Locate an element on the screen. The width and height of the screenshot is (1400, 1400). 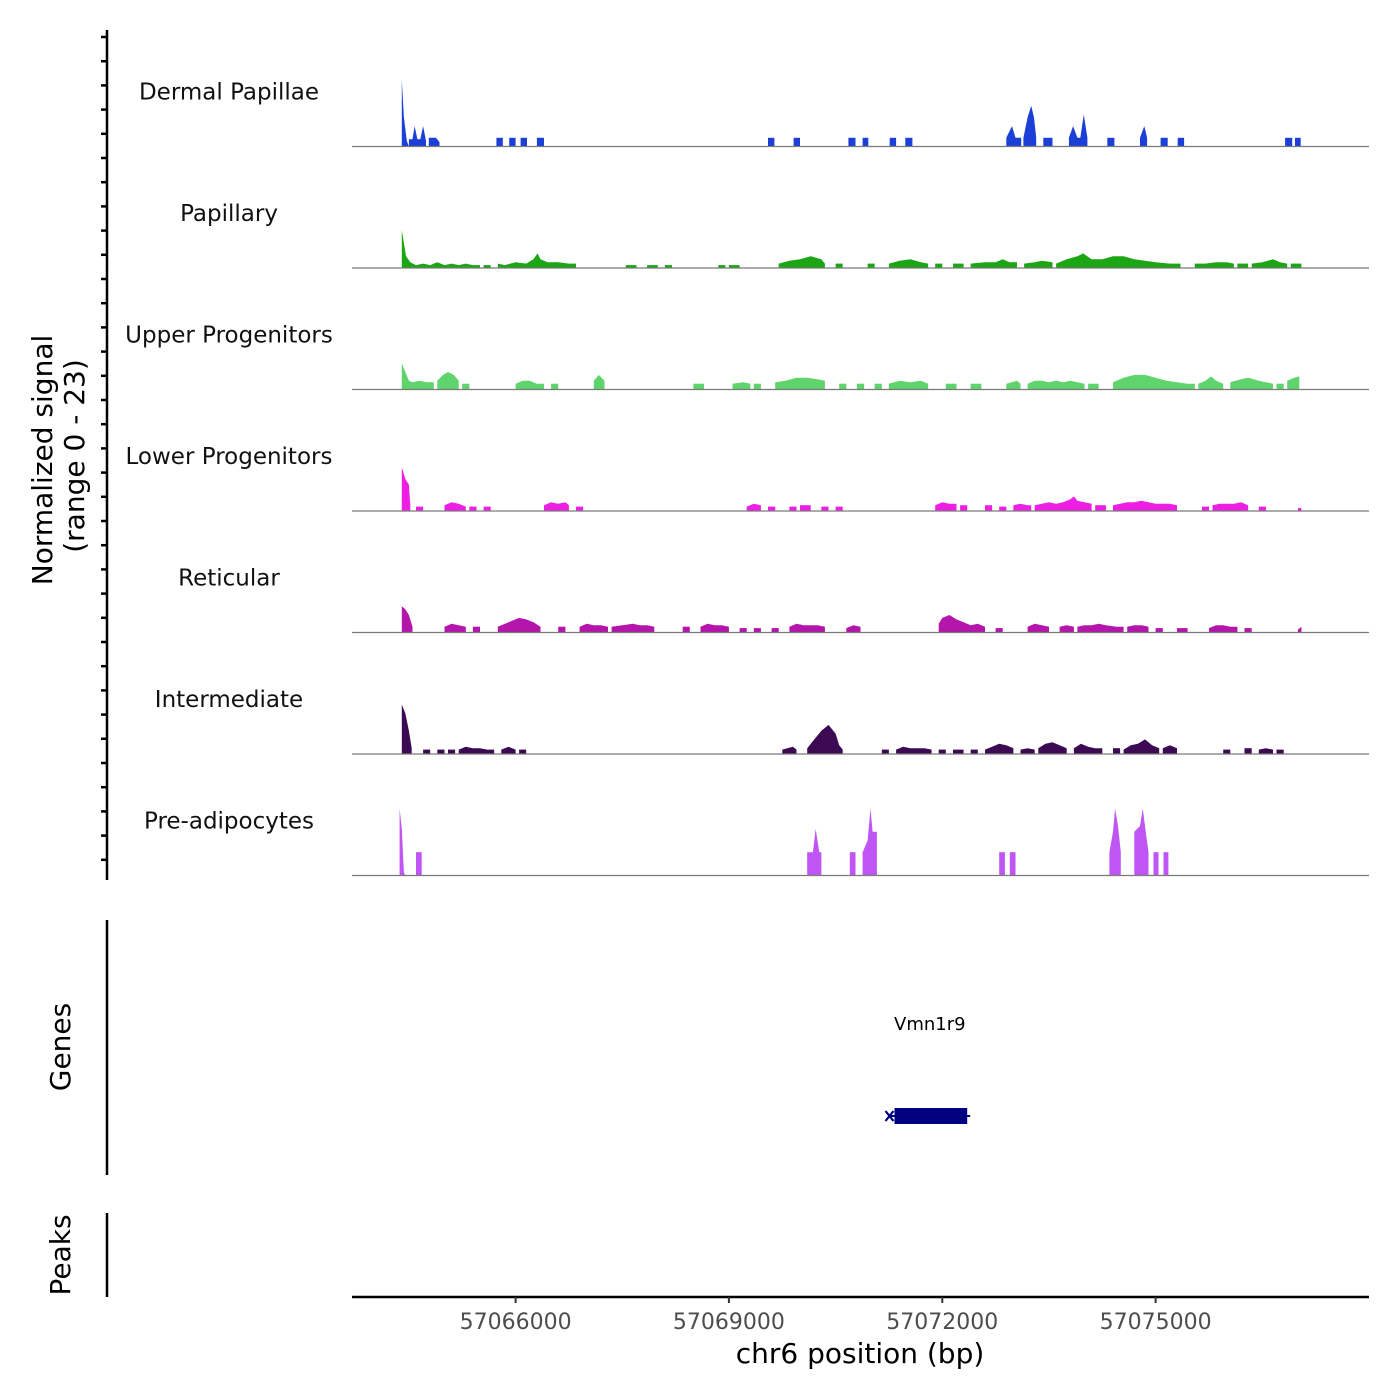
x-tick-label: 57075000 is located at coordinates (1156, 1322).